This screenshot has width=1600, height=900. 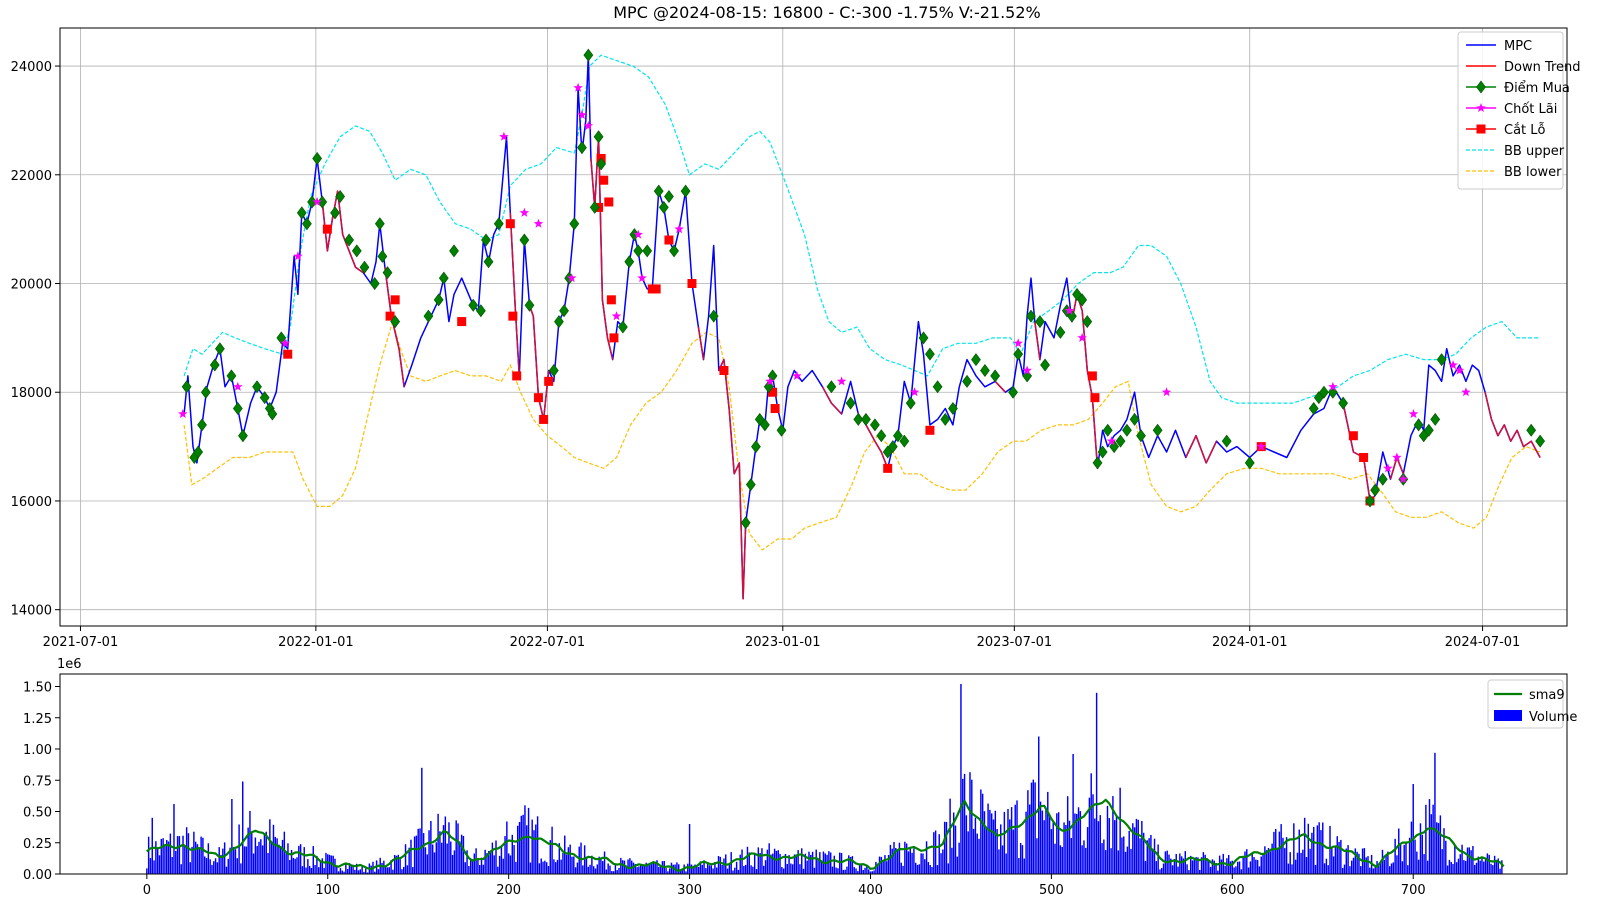 I want to click on price-x-tick-label: 2022-01-01, so click(x=316, y=642).